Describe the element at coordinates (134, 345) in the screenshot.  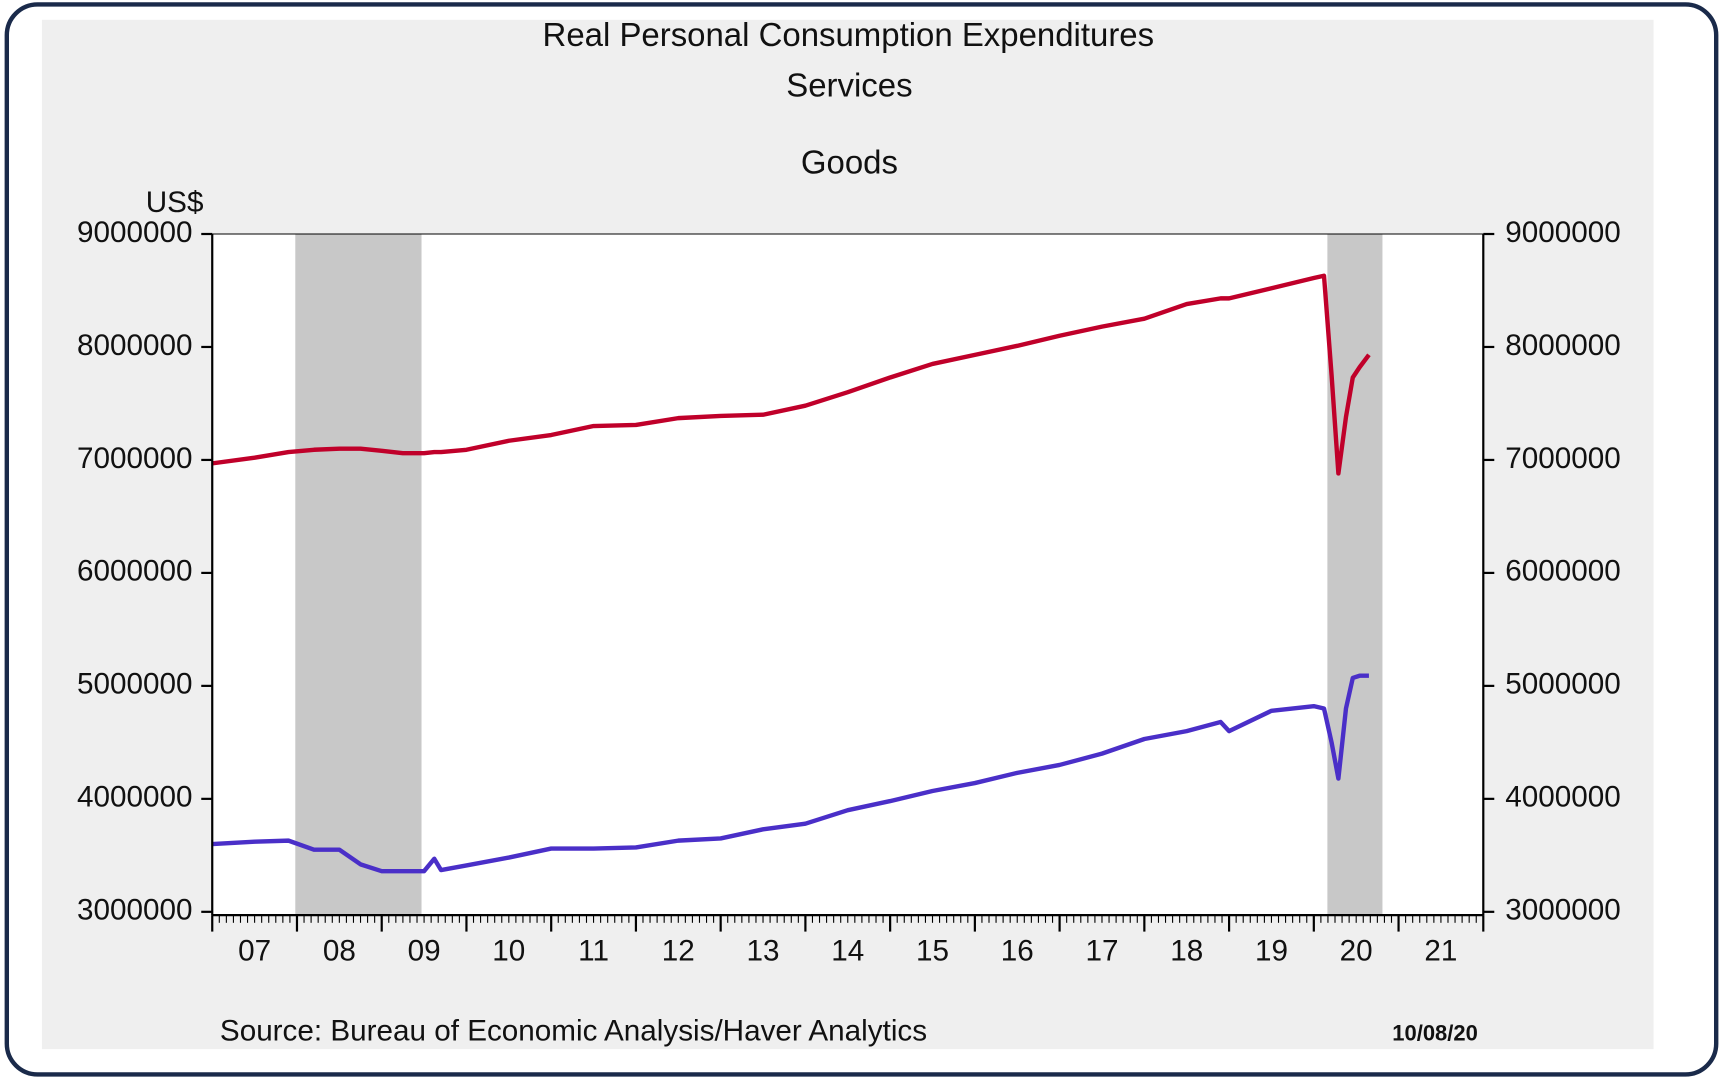
I see `y-tick-label: 8000000` at that location.